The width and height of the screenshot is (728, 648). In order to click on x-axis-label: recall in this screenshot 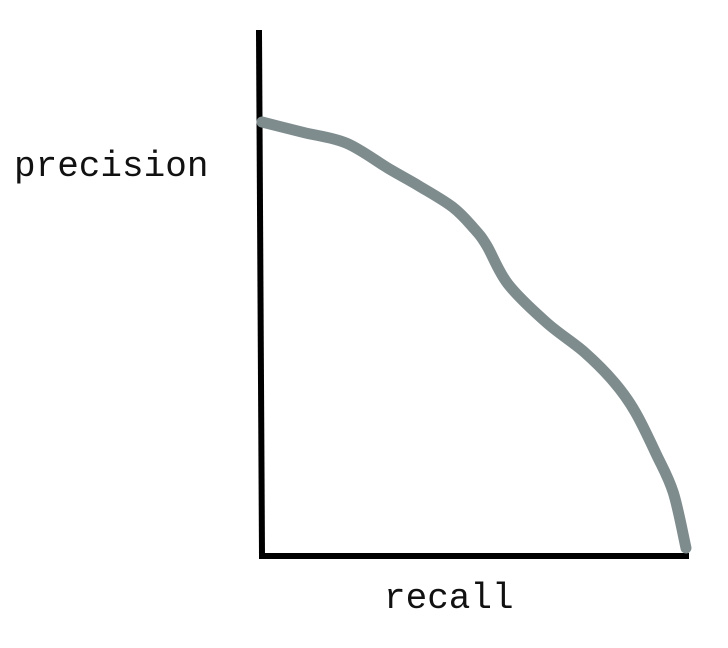, I will do `click(449, 598)`.